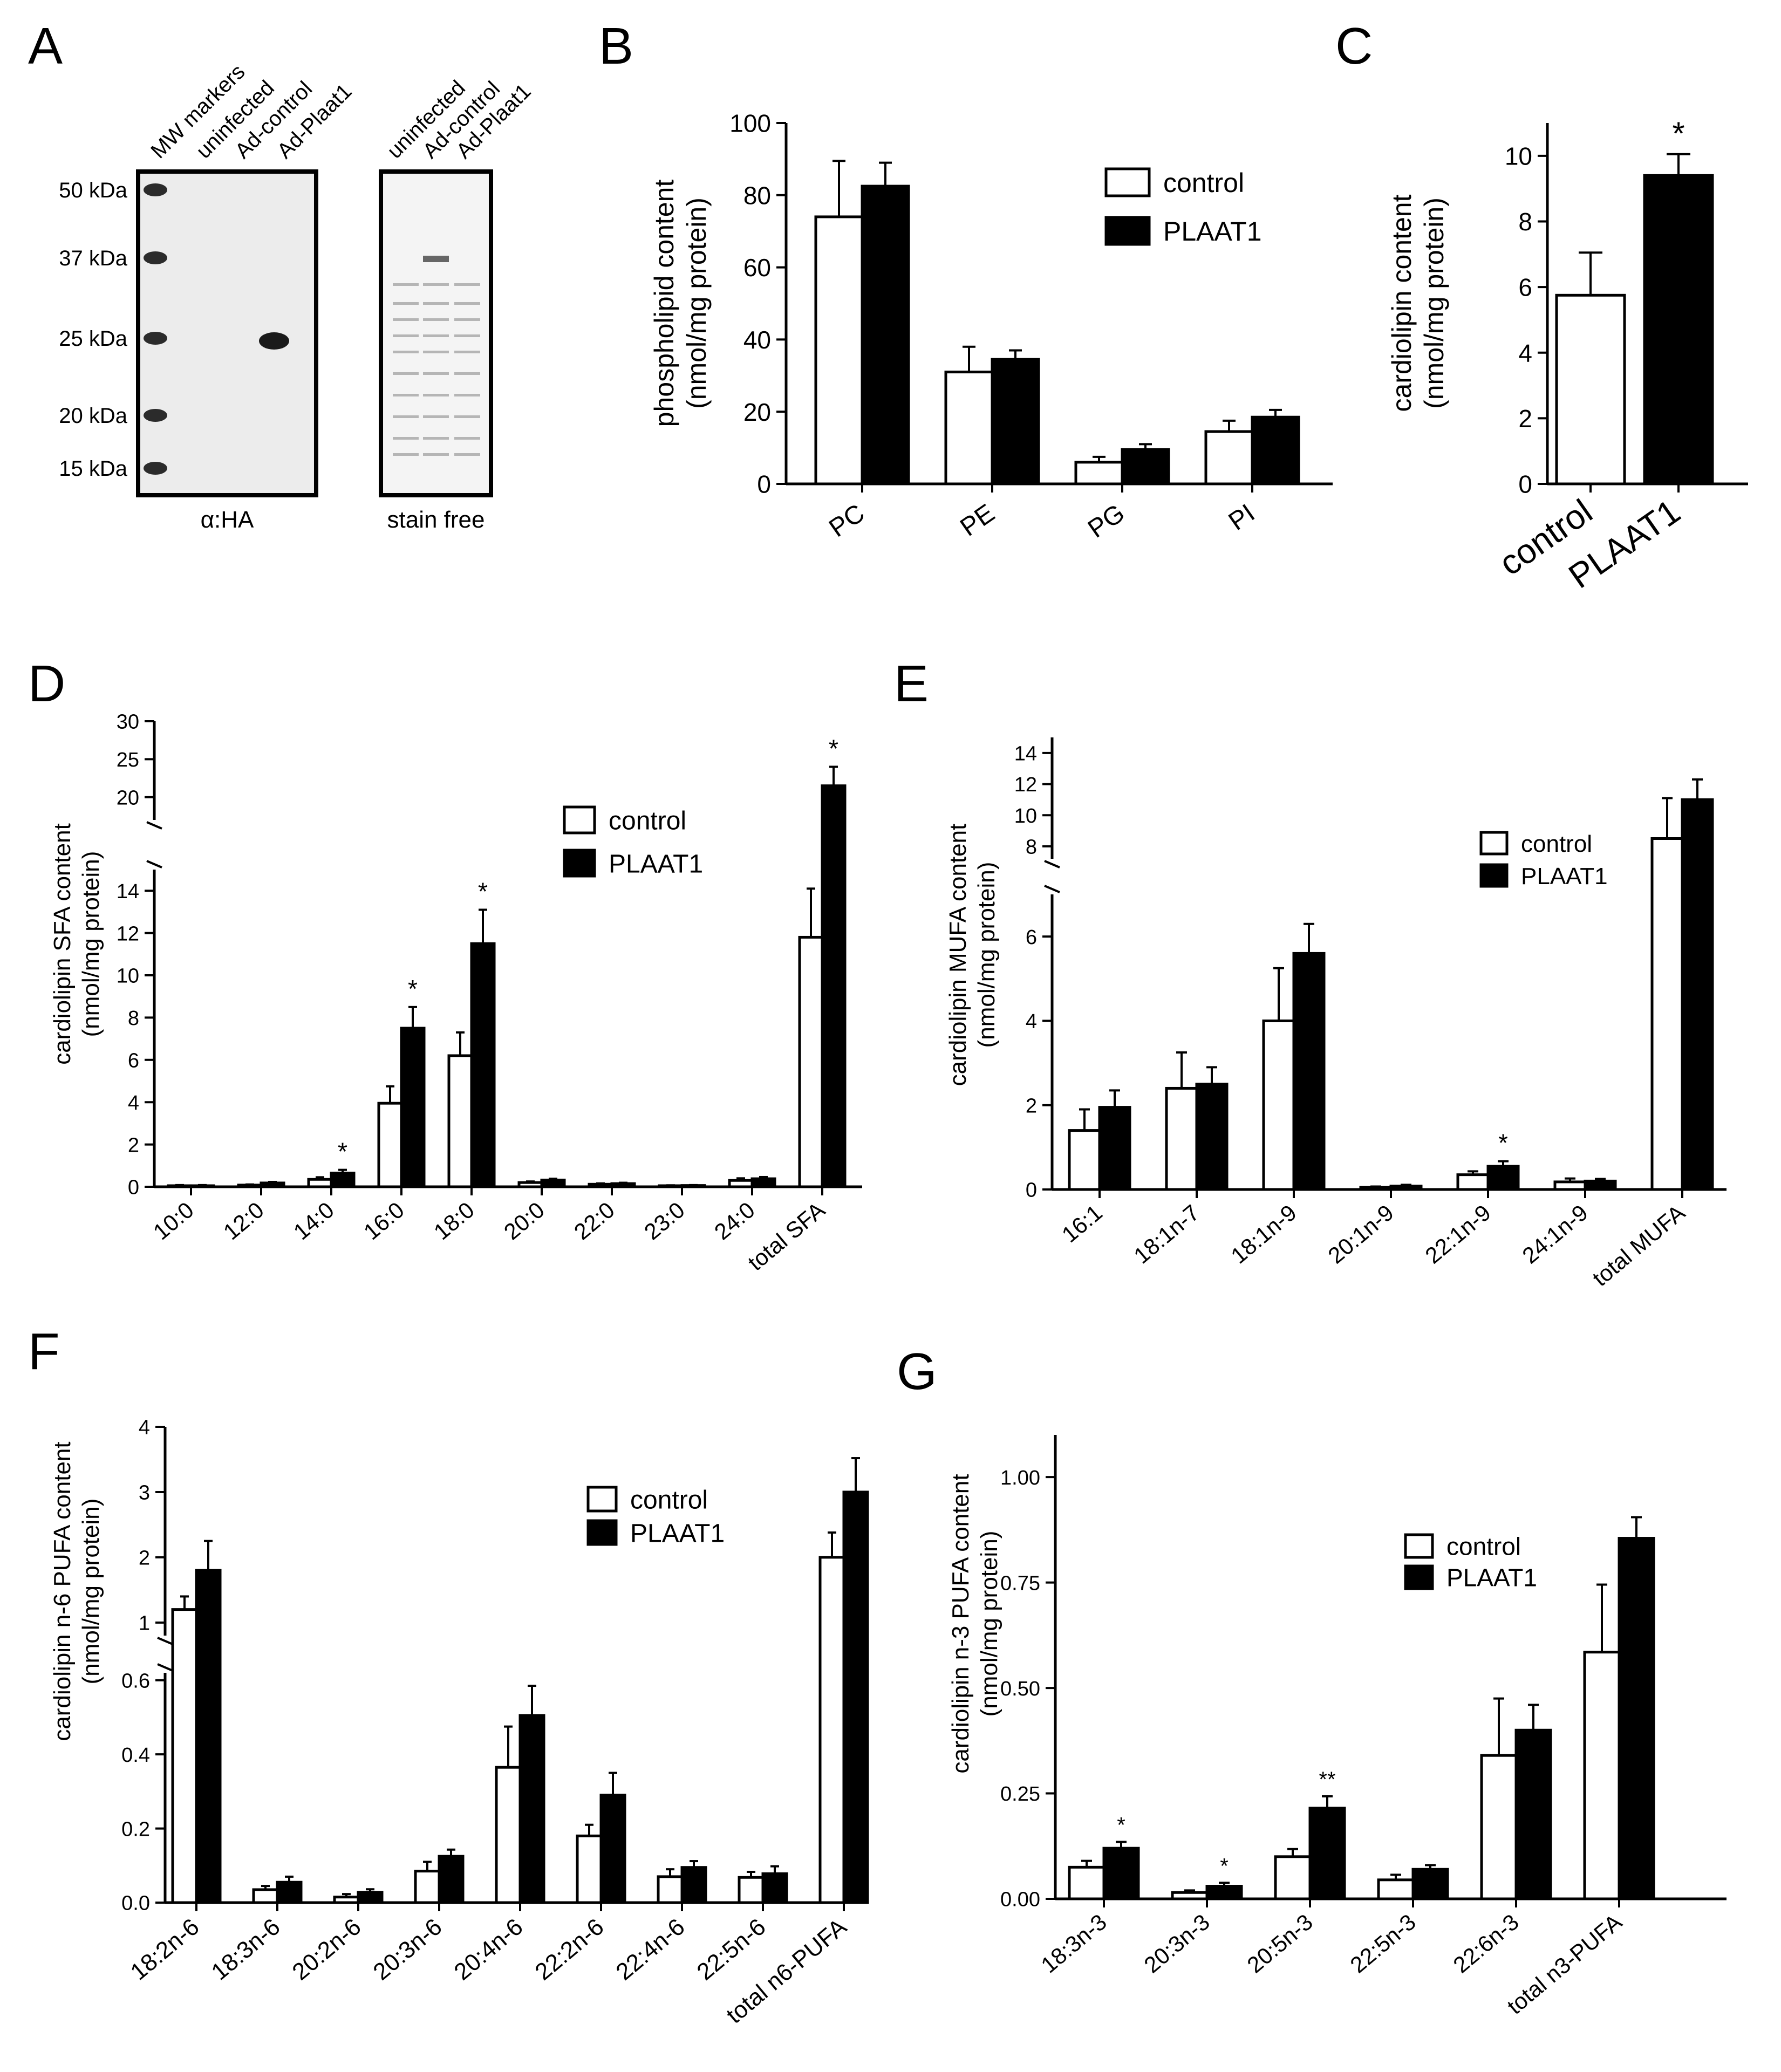  Describe the element at coordinates (1419, 1546) in the screenshot. I see `panel-g-legend-swatch-control` at that location.